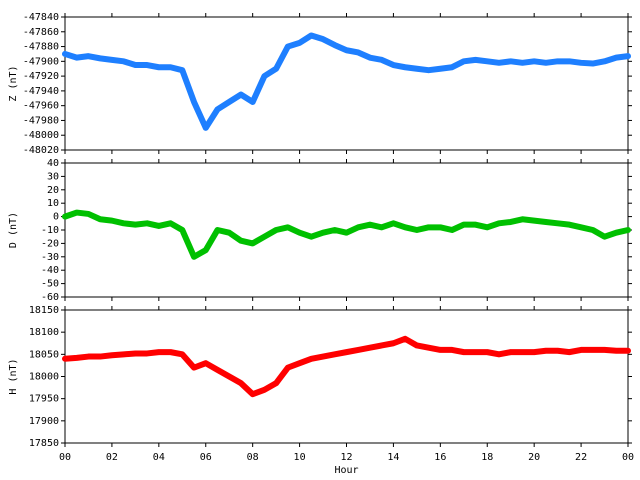  What do you see at coordinates (53, 203) in the screenshot?
I see `y-tick-label: 10` at bounding box center [53, 203].